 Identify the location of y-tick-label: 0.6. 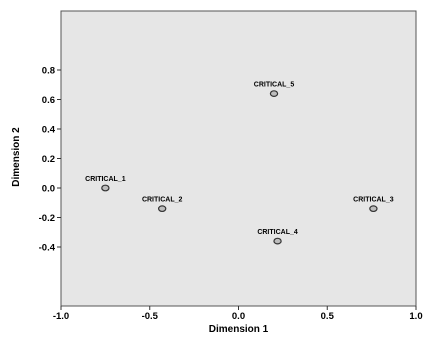
(48, 100).